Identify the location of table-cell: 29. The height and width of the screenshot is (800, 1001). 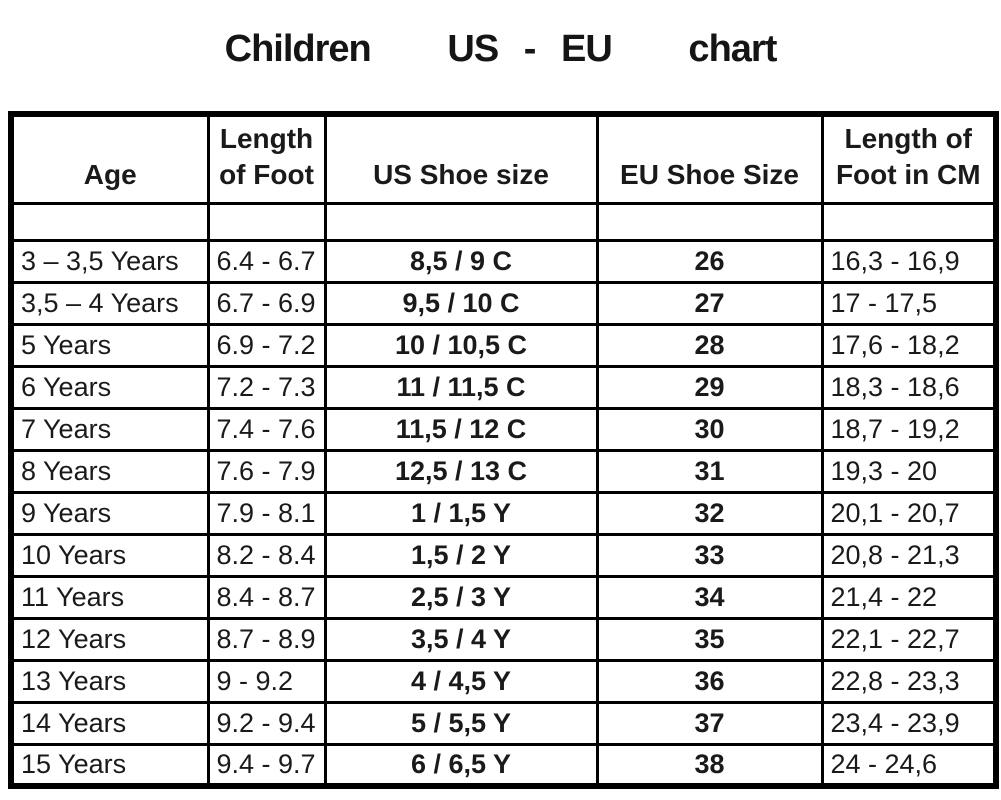
(709, 387).